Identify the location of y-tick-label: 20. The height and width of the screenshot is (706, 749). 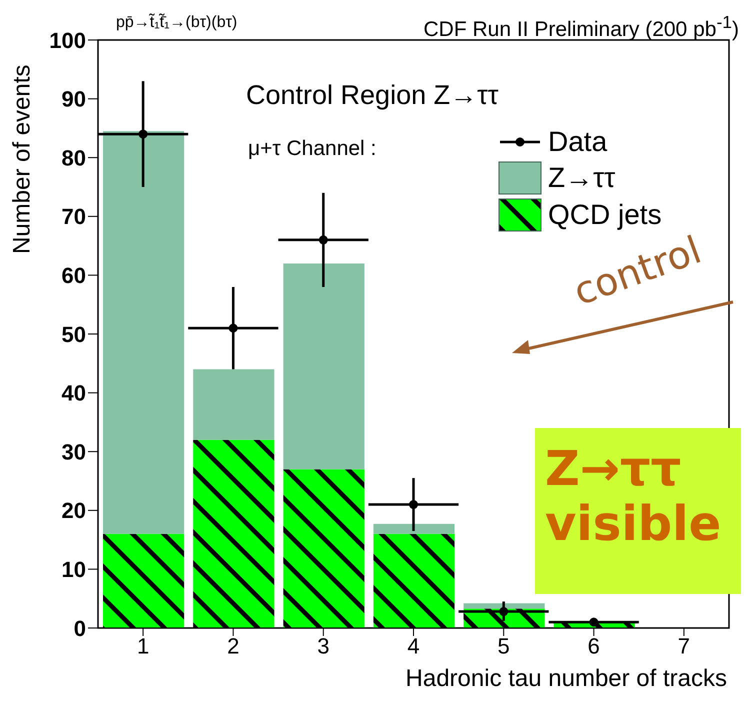
(74, 511).